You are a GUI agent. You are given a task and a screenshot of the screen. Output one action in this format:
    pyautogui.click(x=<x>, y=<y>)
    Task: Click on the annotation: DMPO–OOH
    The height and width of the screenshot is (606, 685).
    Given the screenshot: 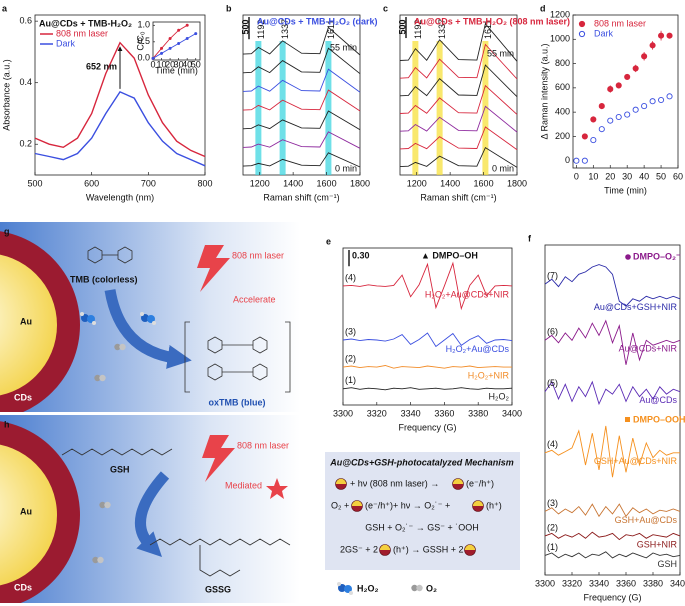 What is the action you would take?
    pyautogui.click(x=659, y=419)
    